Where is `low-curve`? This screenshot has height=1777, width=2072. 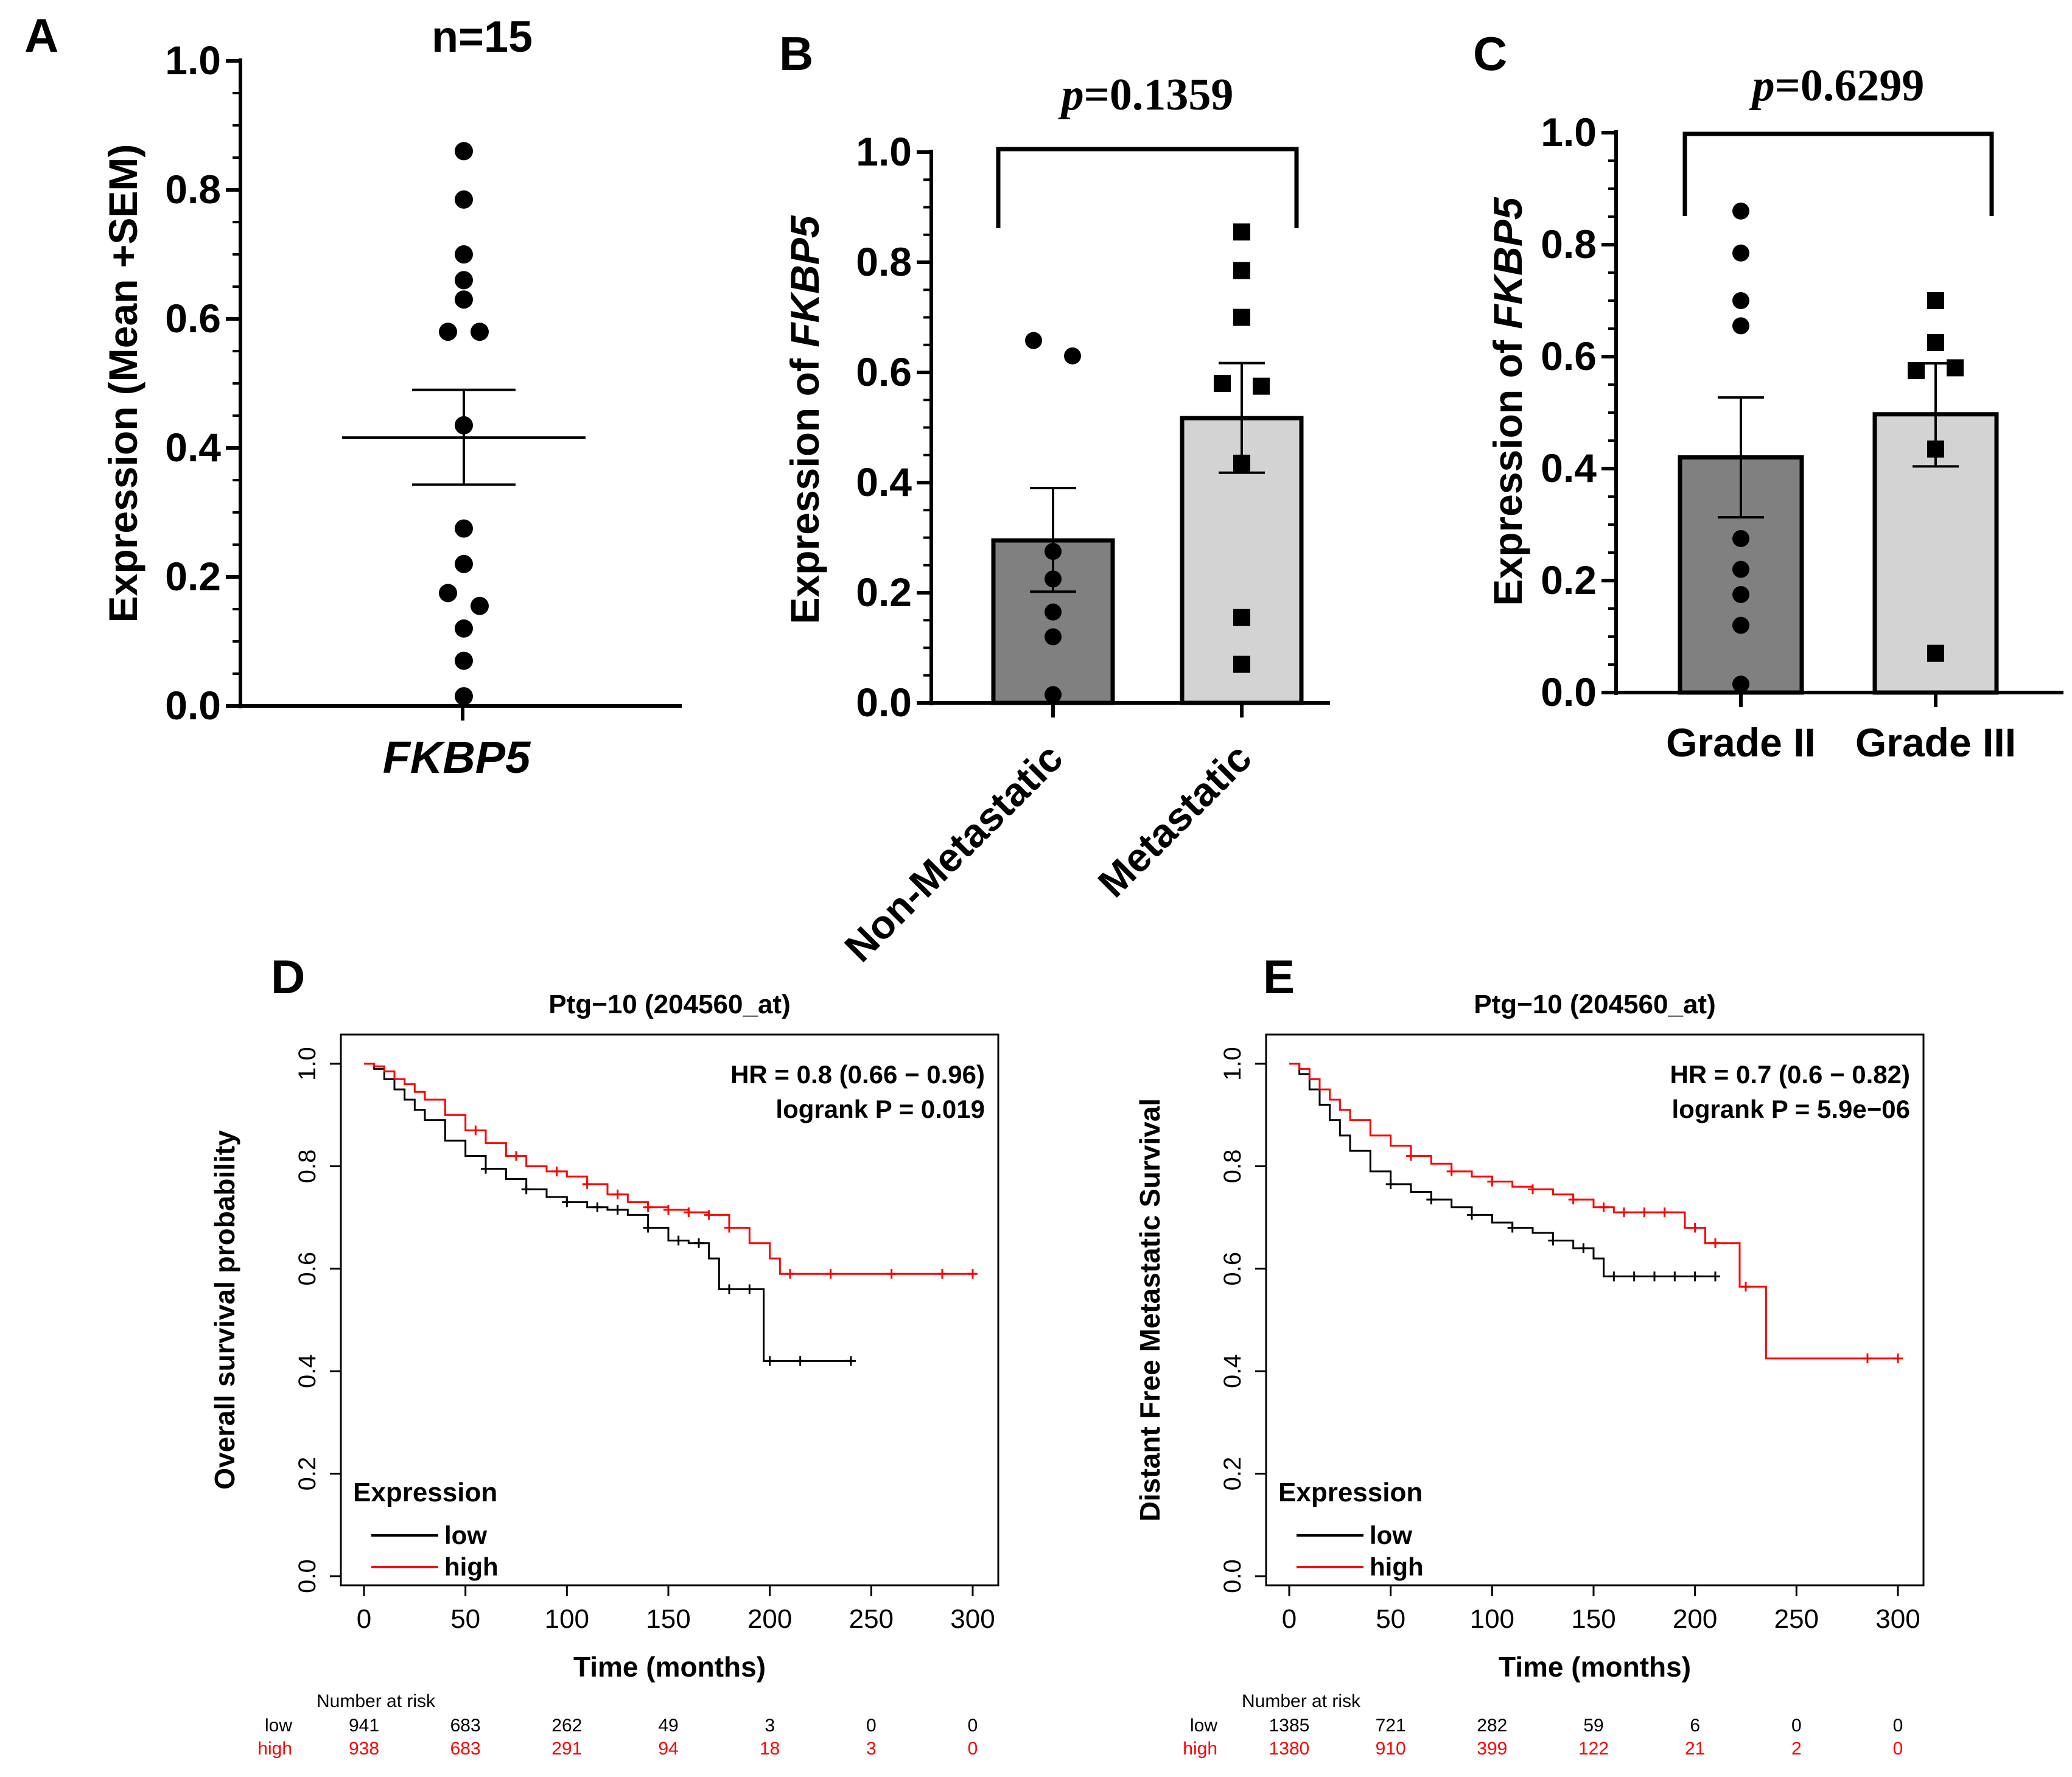
low-curve is located at coordinates (607, 1212).